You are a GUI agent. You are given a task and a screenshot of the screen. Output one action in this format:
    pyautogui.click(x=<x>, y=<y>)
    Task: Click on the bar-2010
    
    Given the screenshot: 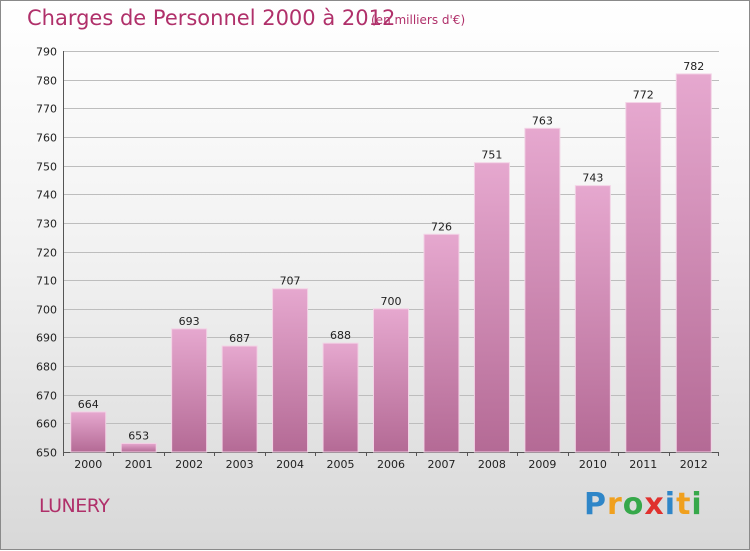 What is the action you would take?
    pyautogui.click(x=592, y=319)
    